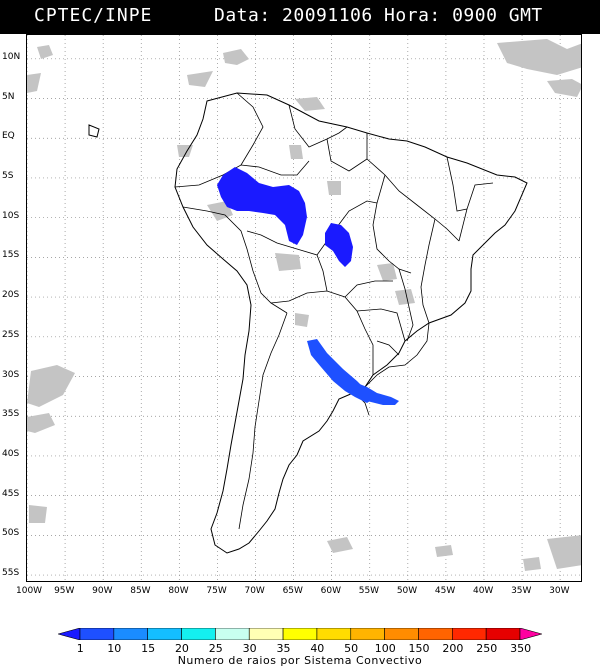  Describe the element at coordinates (292, 591) in the screenshot. I see `lon-label: 65W` at that location.